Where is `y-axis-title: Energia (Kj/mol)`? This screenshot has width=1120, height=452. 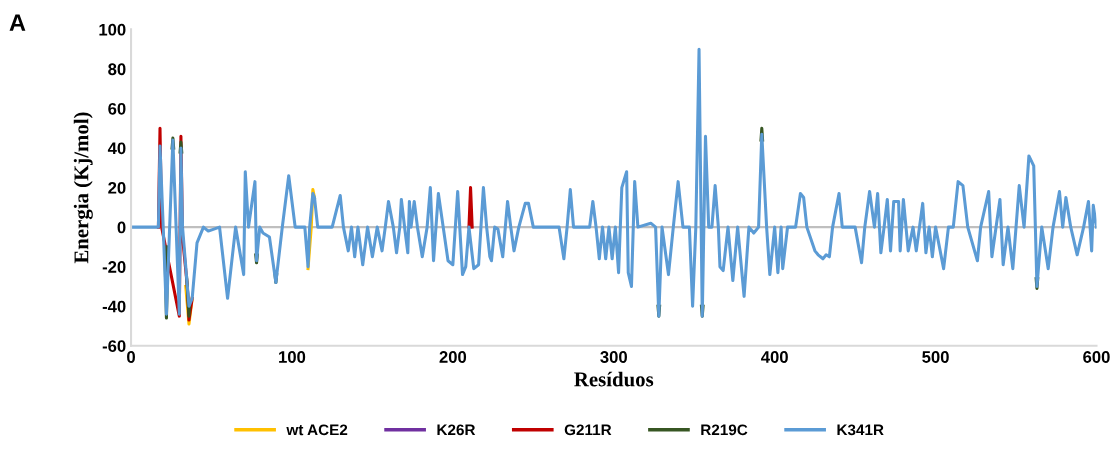 y-axis-title: Energia (Kj/mol) is located at coordinates (83, 188).